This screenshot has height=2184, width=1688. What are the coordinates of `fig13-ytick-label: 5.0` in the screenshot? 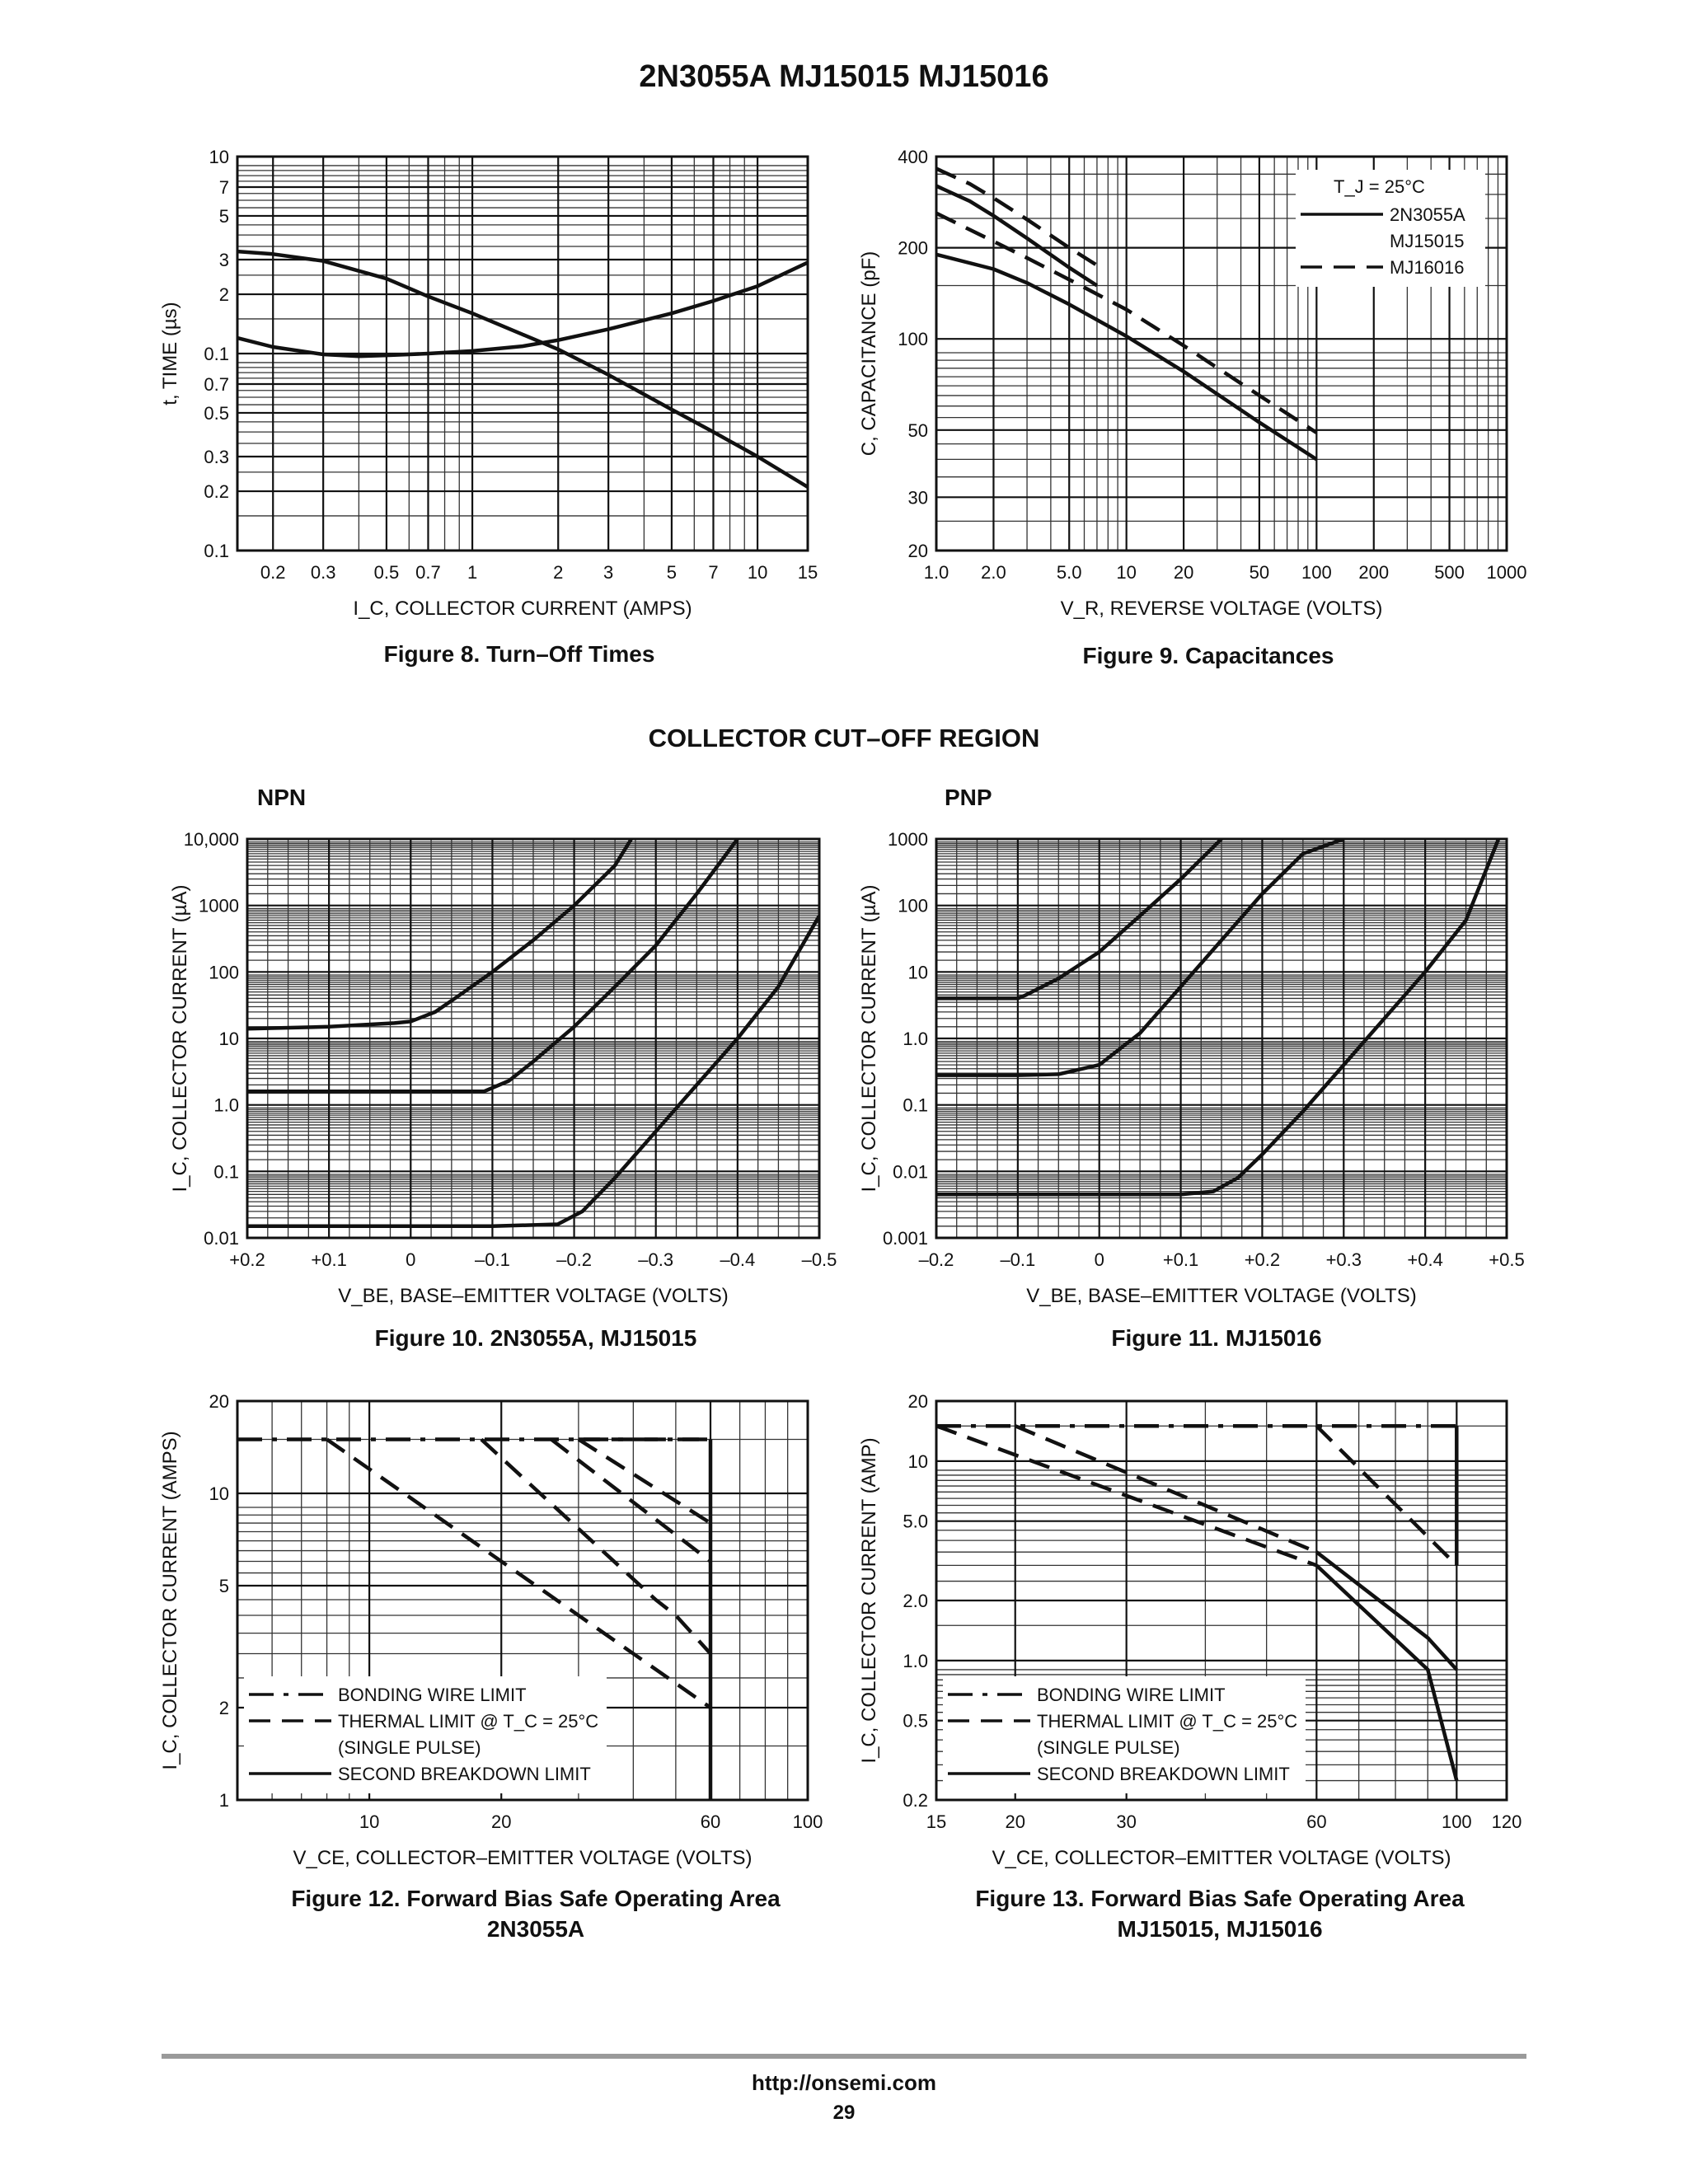 It's located at (915, 1521).